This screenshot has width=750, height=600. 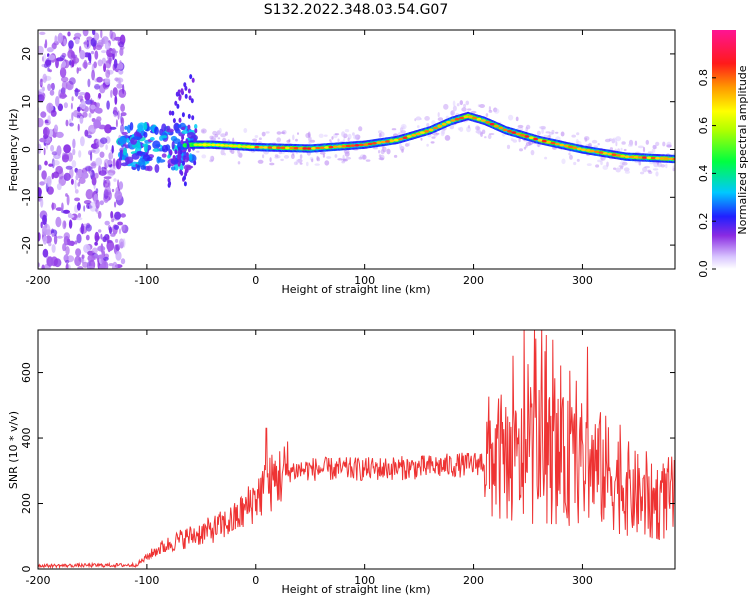 I want to click on y-tick-label: -10, so click(x=26, y=197).